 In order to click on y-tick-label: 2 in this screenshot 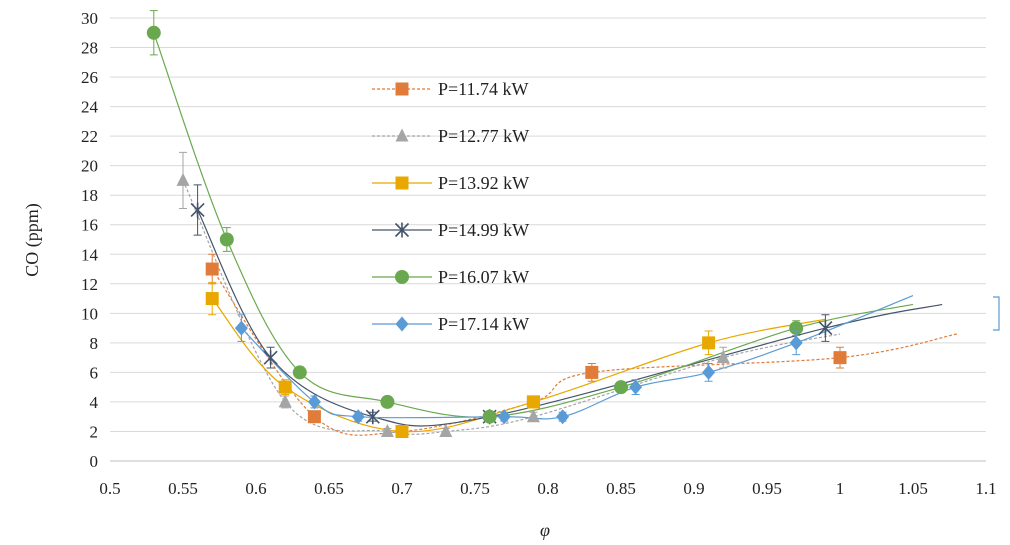, I will do `click(94, 431)`.